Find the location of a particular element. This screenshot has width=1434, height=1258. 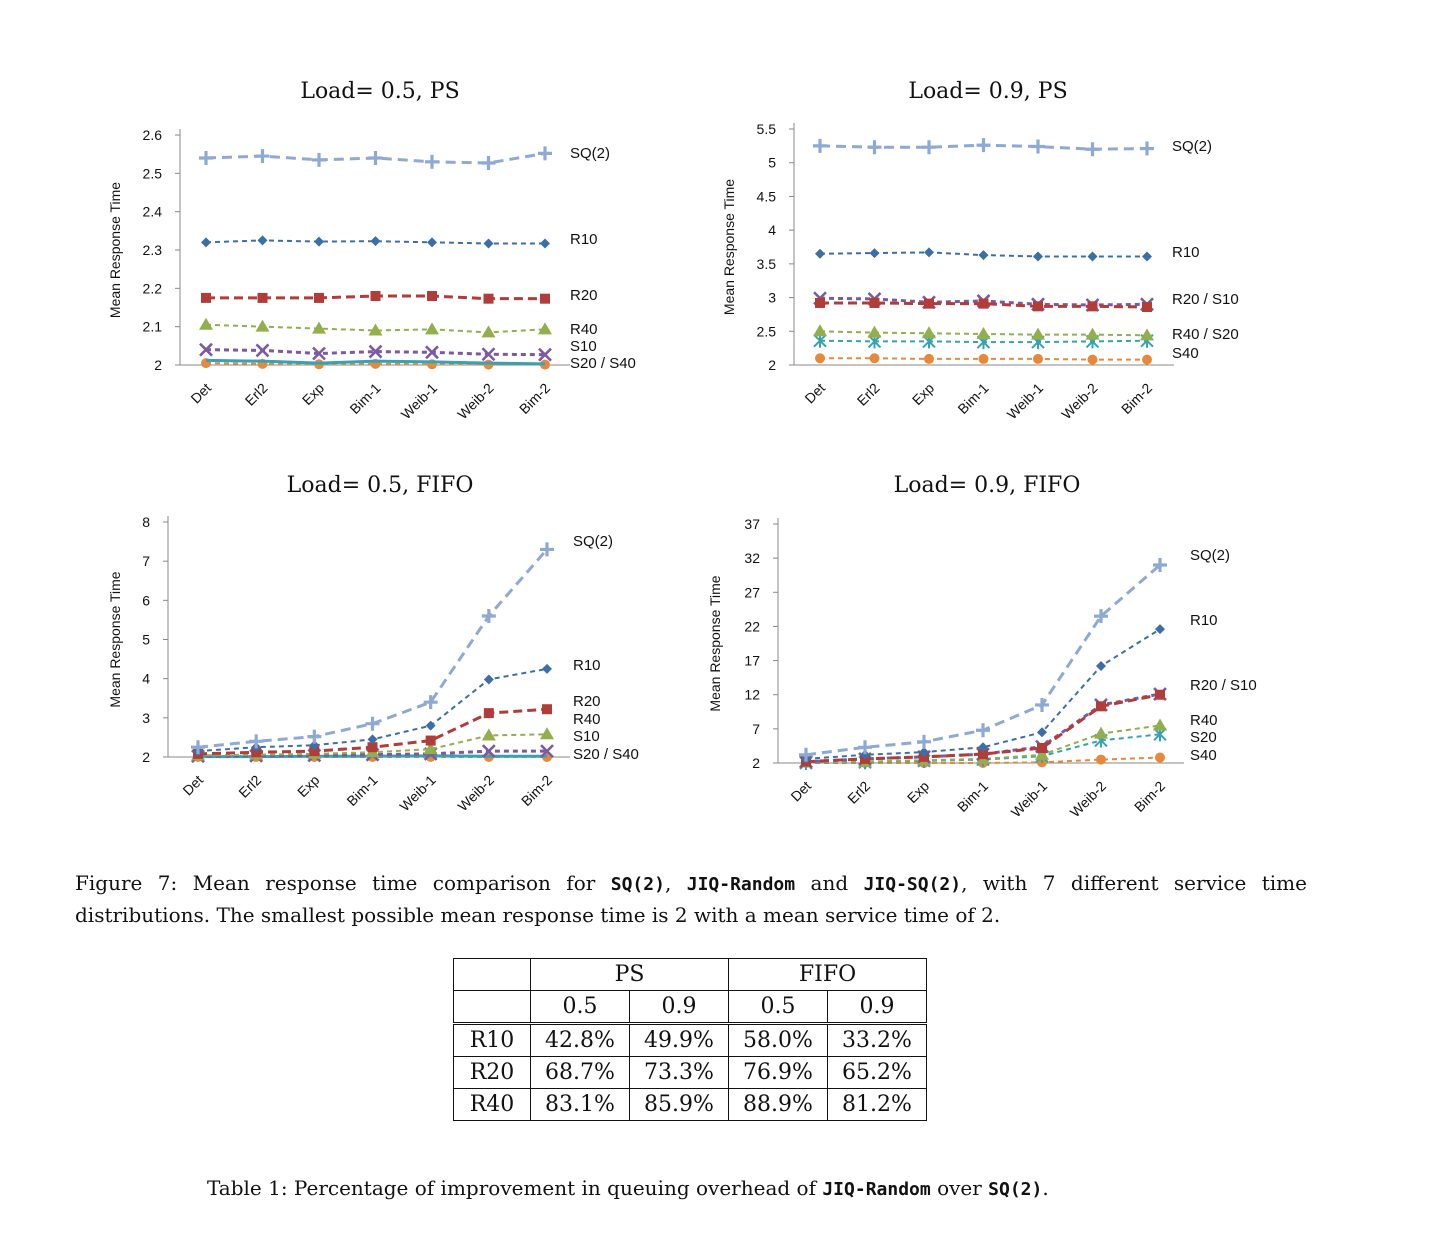

y-tick-label: 2.6 is located at coordinates (153, 135).